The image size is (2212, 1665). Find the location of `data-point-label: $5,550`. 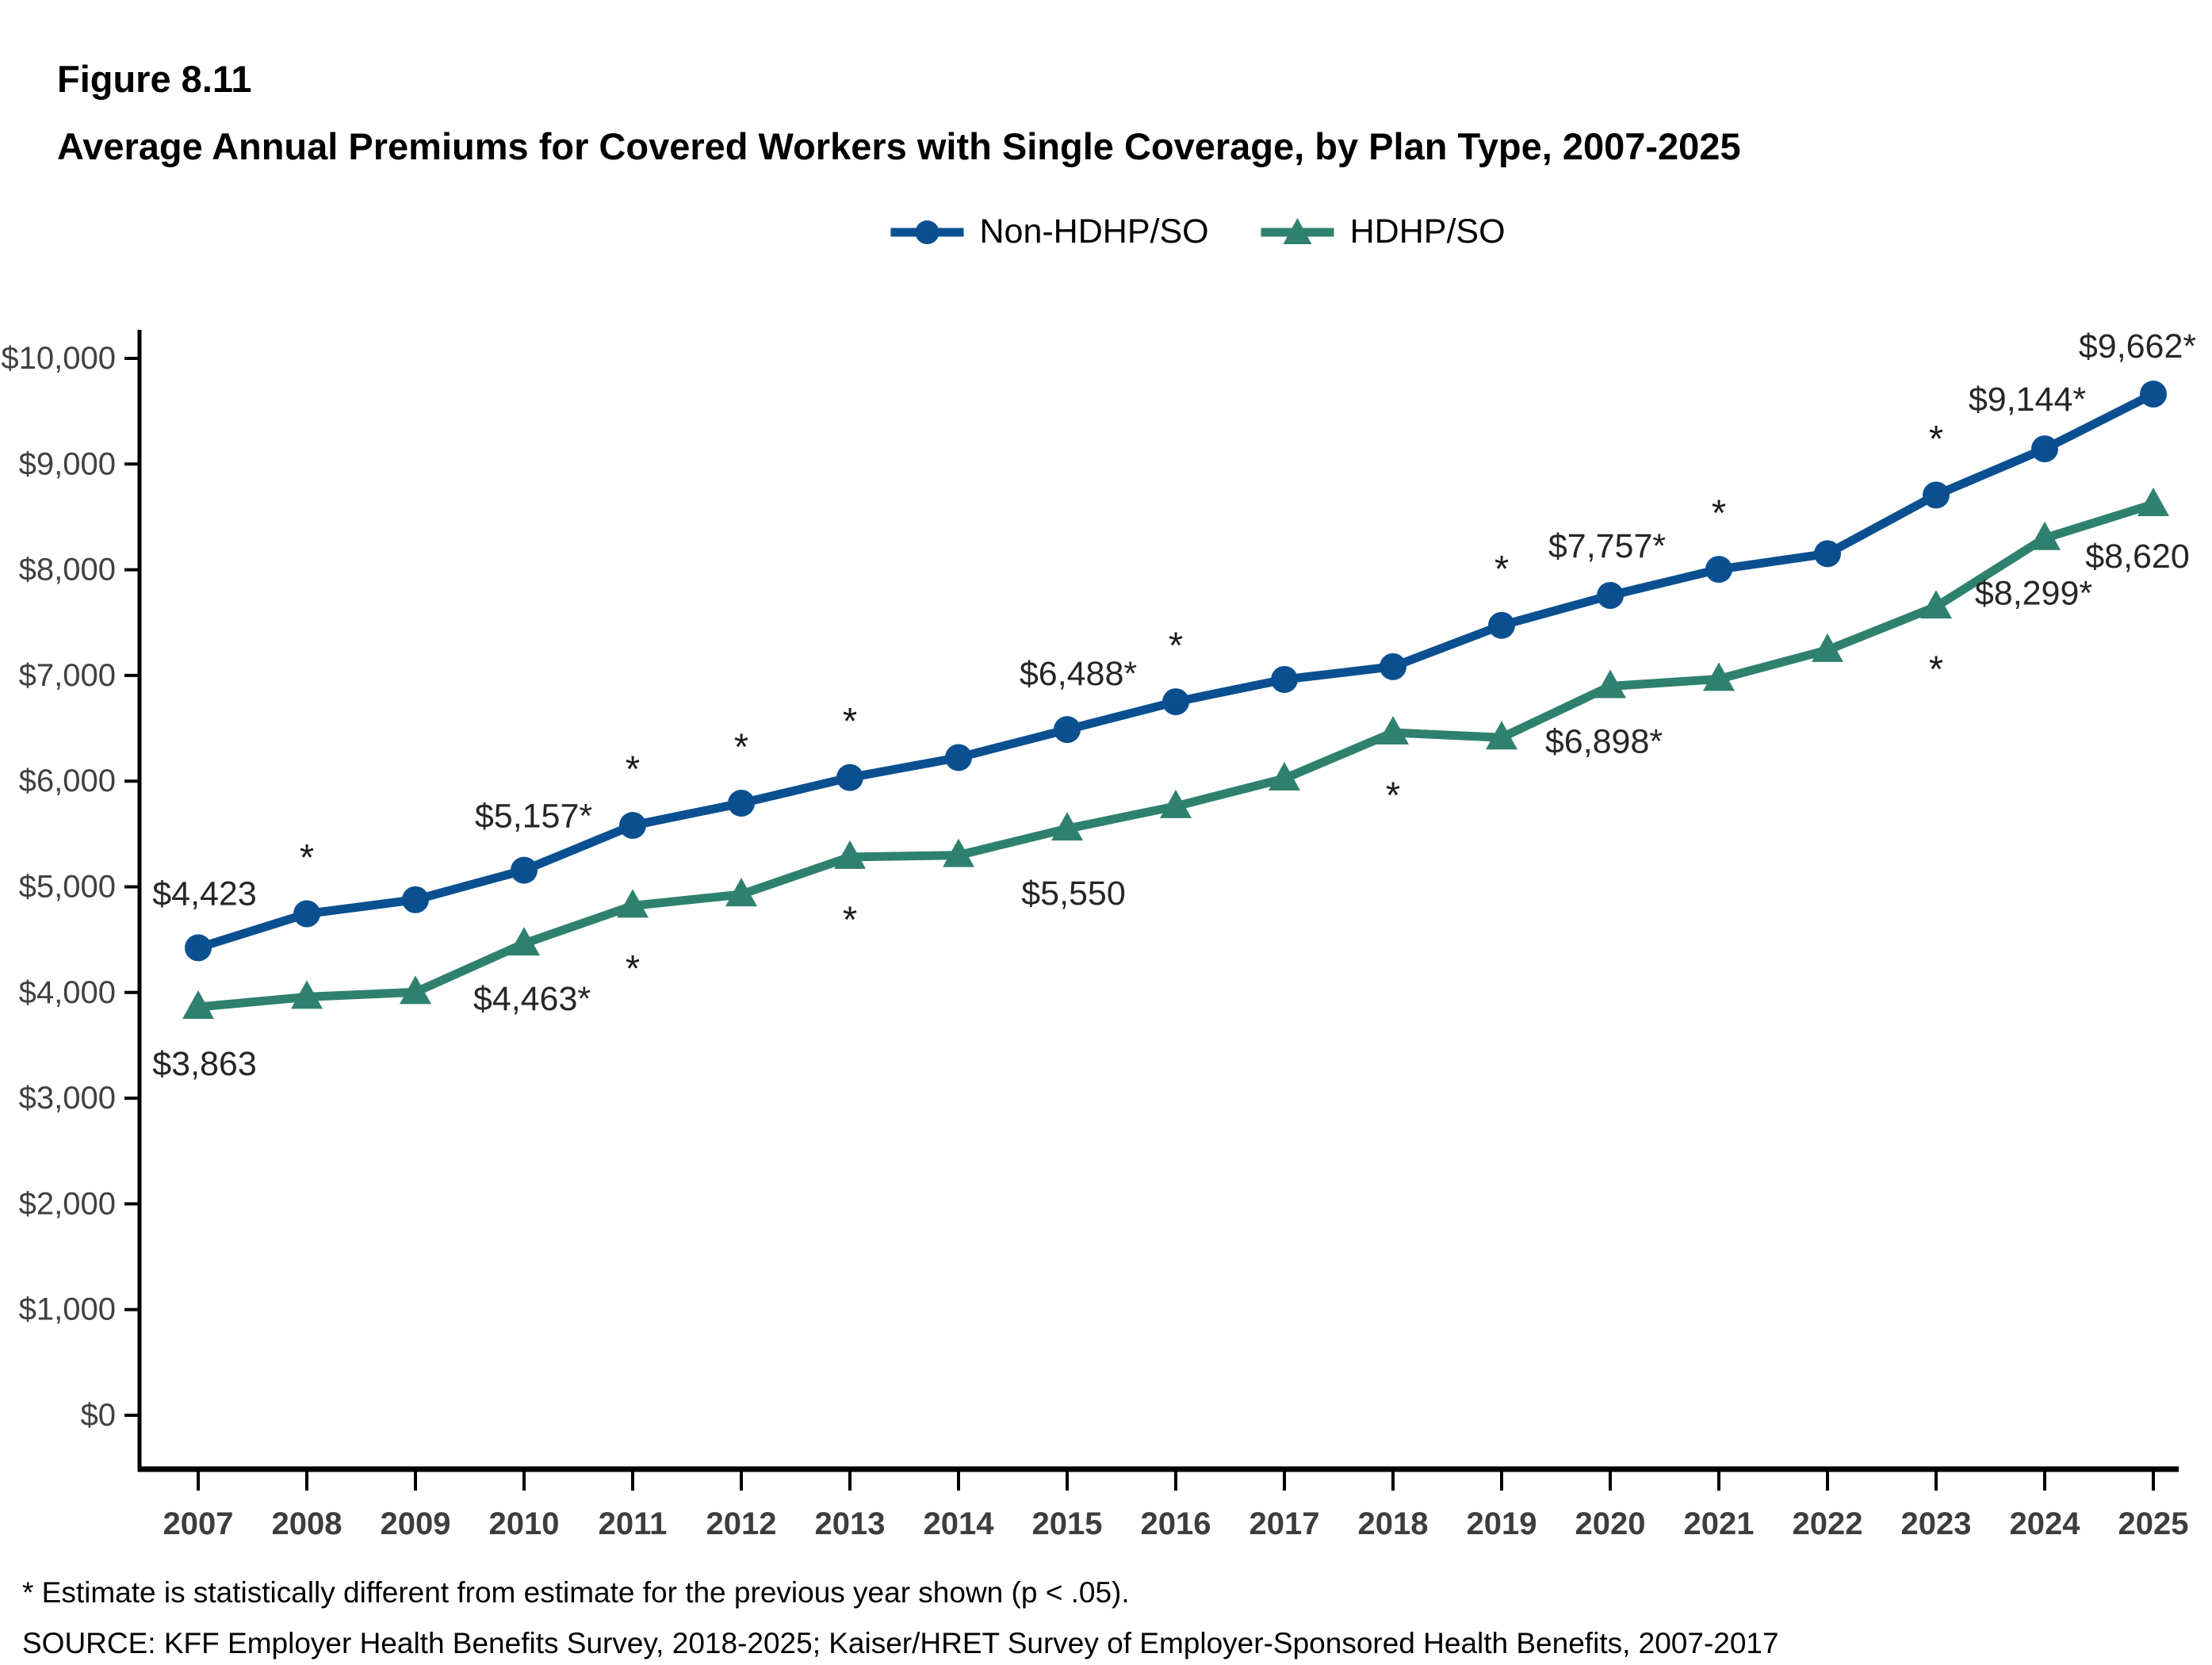

data-point-label: $5,550 is located at coordinates (1073, 894).